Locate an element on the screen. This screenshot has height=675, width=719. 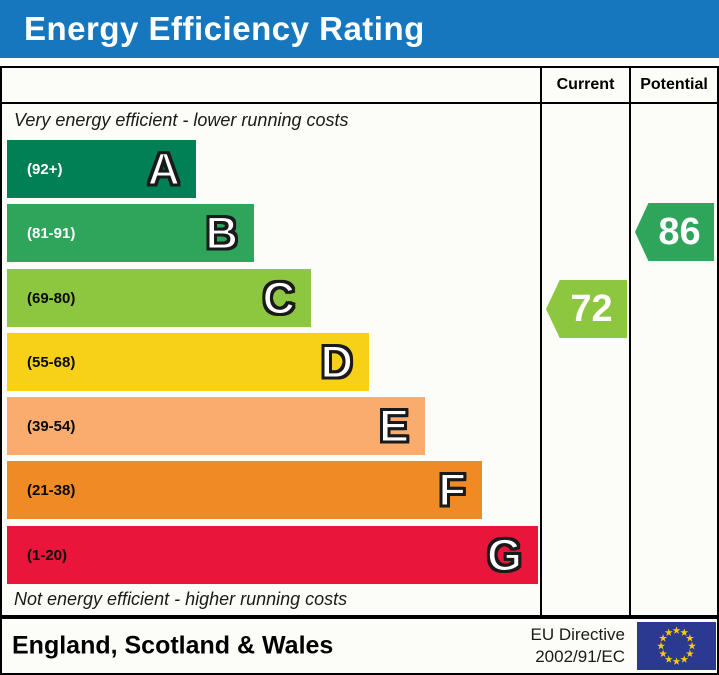
region-label: England, Scotland & Wales is located at coordinates (173, 645).